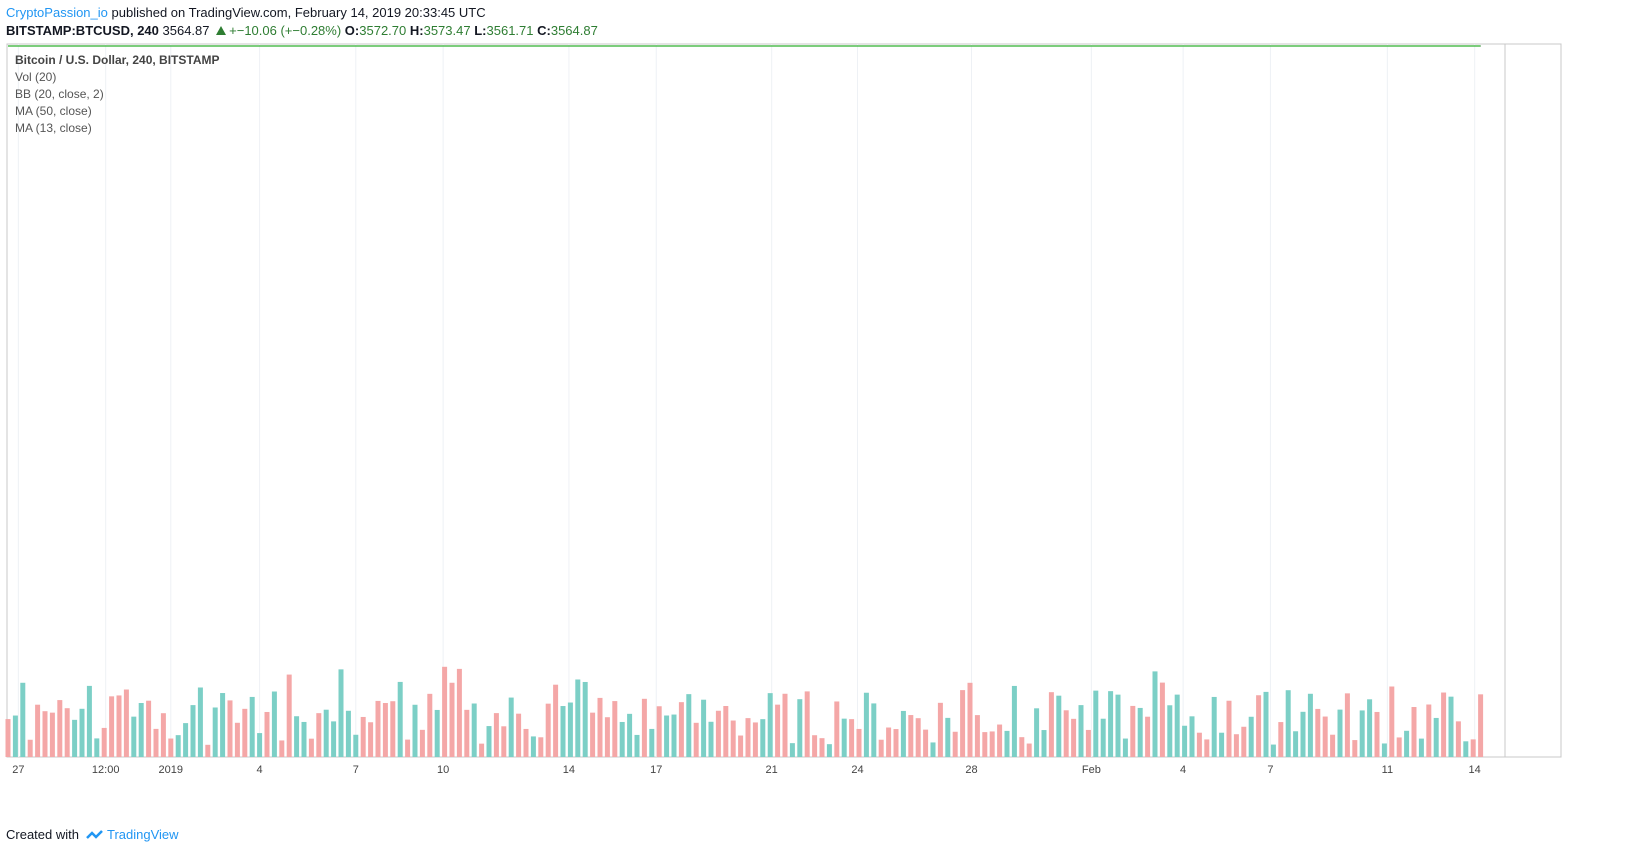 The width and height of the screenshot is (1627, 850). What do you see at coordinates (59, 94) in the screenshot?
I see `legend-bb: BB (20, close, 2)` at bounding box center [59, 94].